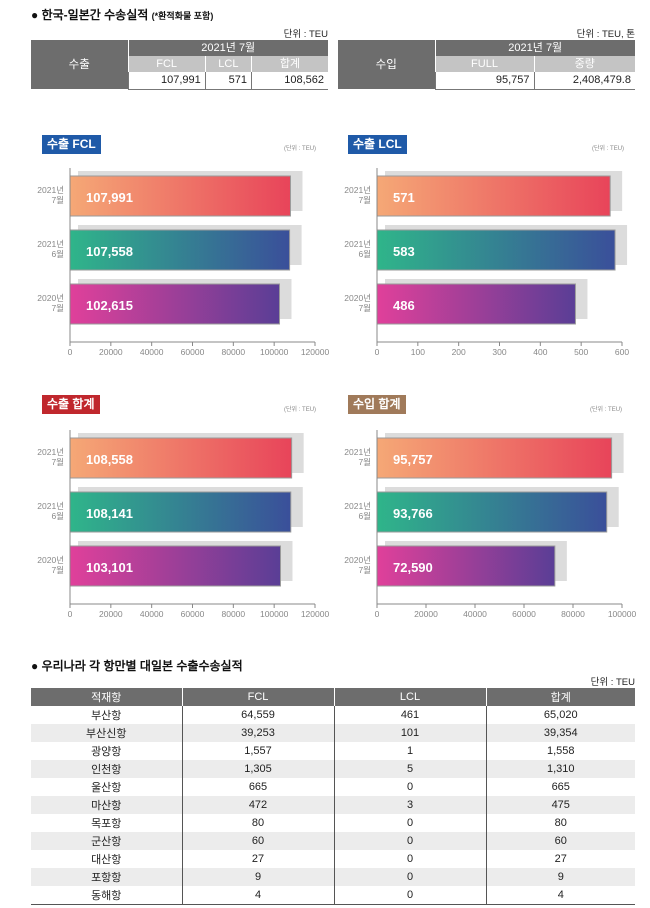  Describe the element at coordinates (605, 34) in the screenshot. I see `import-unit-label: 단위 : TEU, 톤` at that location.